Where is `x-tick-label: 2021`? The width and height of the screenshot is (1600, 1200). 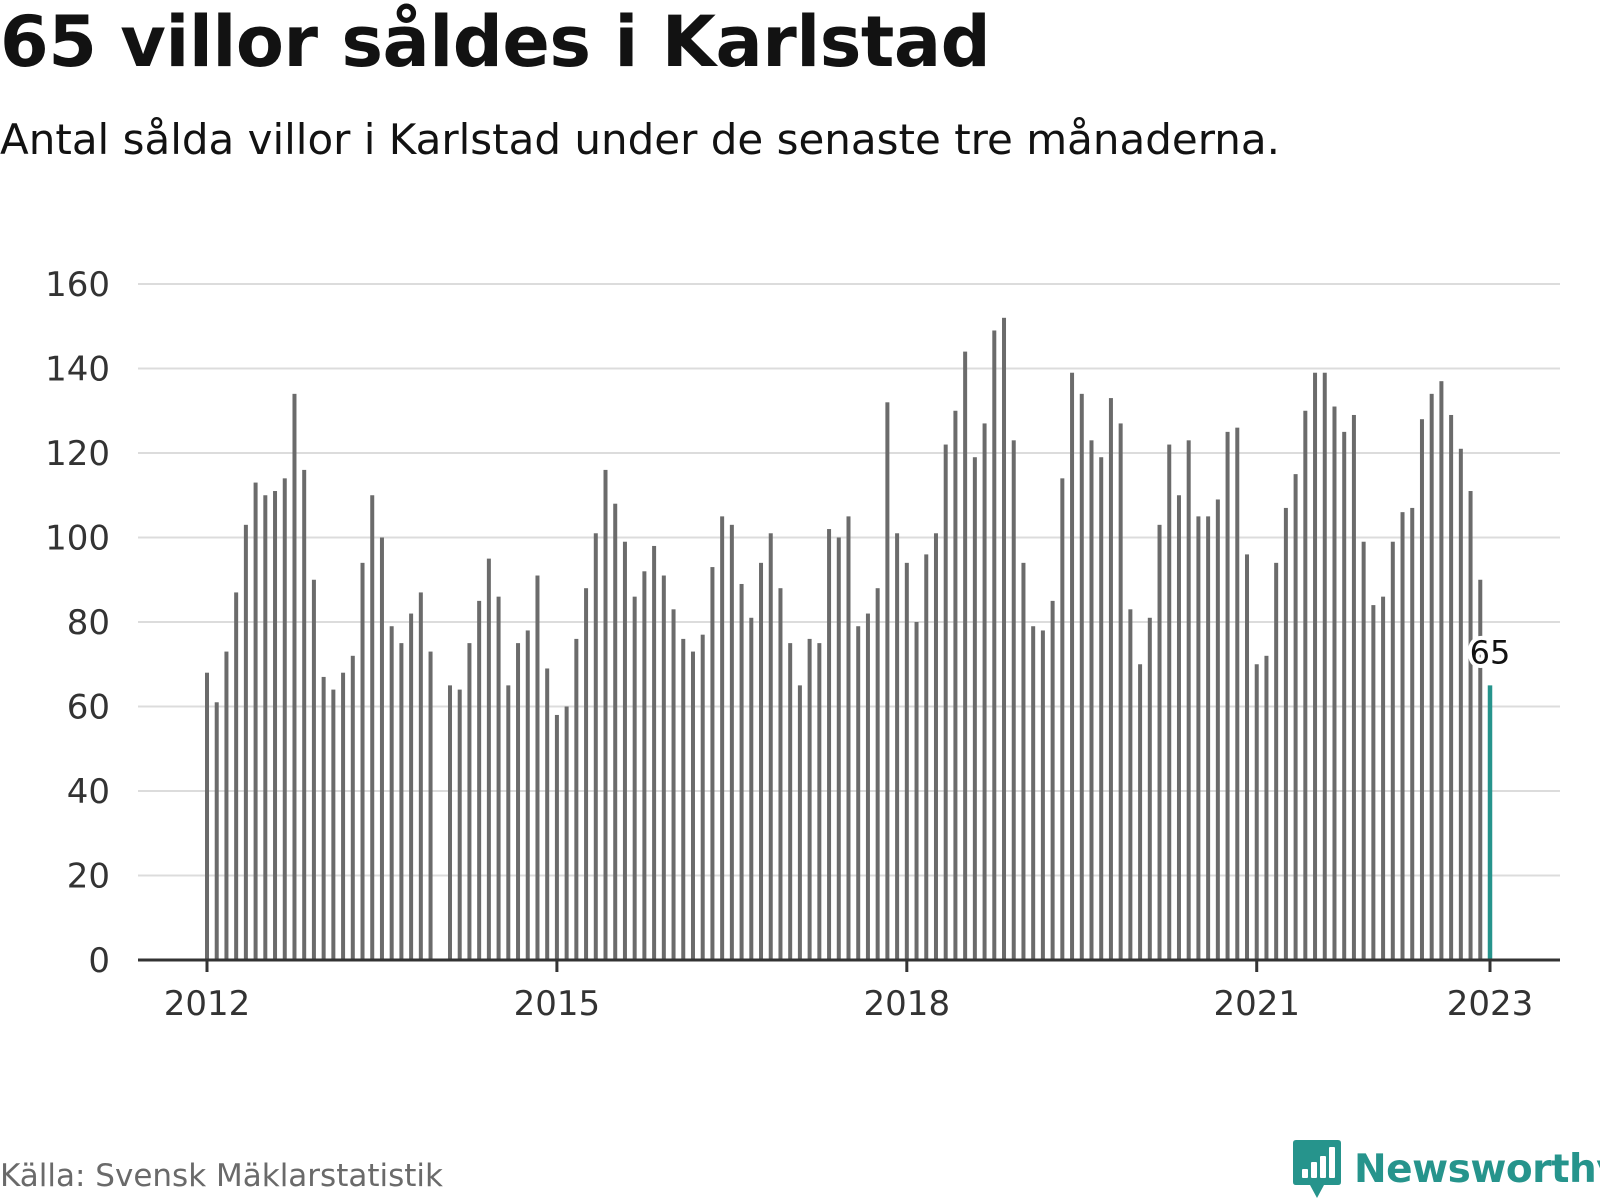
x-tick-label: 2021 is located at coordinates (1256, 1004).